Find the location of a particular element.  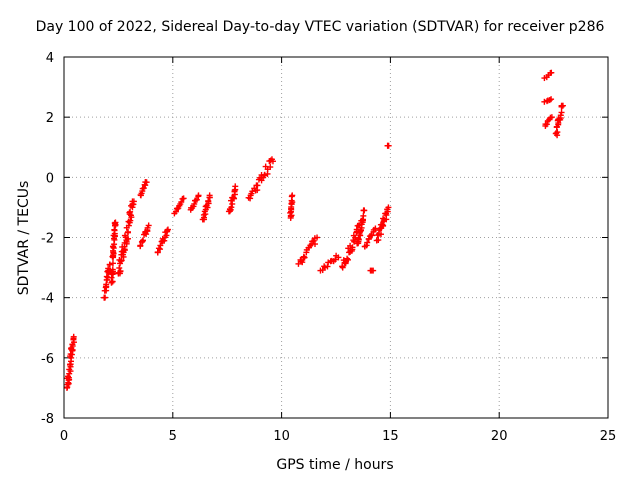

y-tick-label: -2 is located at coordinates (47, 239).